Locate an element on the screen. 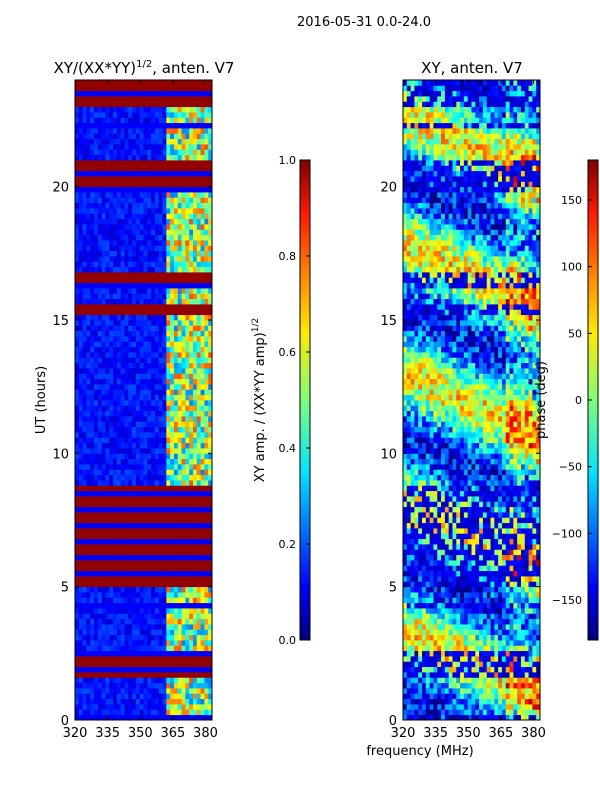  colorbar-tick-label: 0.8 is located at coordinates (288, 256).